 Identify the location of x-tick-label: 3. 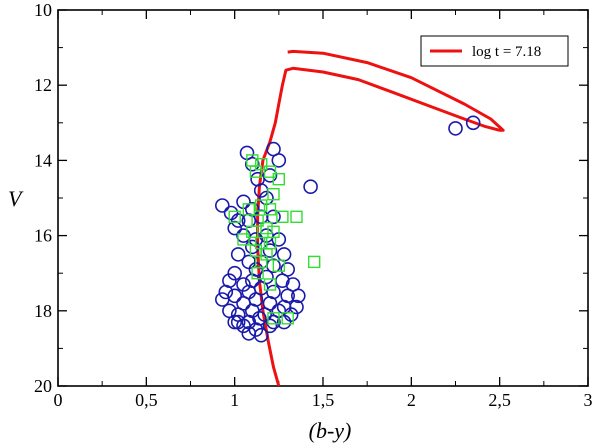
(588, 400).